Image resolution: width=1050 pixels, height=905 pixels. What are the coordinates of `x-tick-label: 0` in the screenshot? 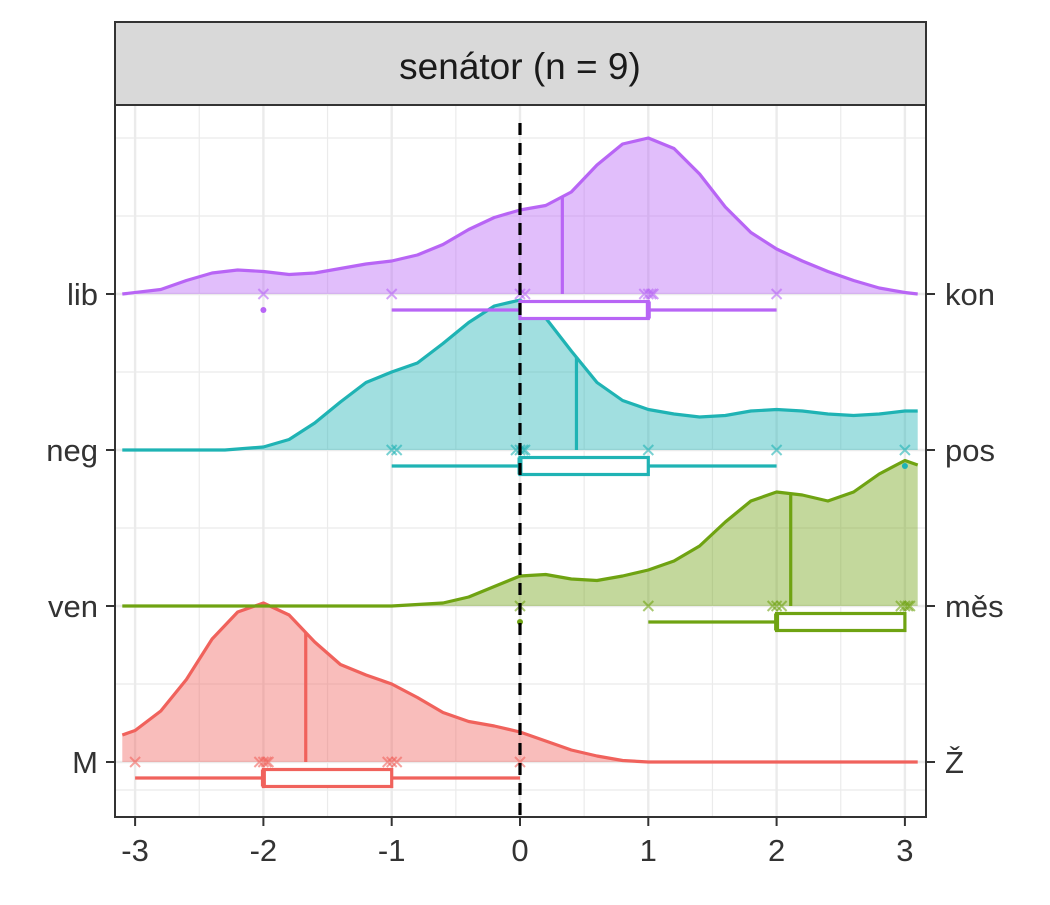 It's located at (519, 850).